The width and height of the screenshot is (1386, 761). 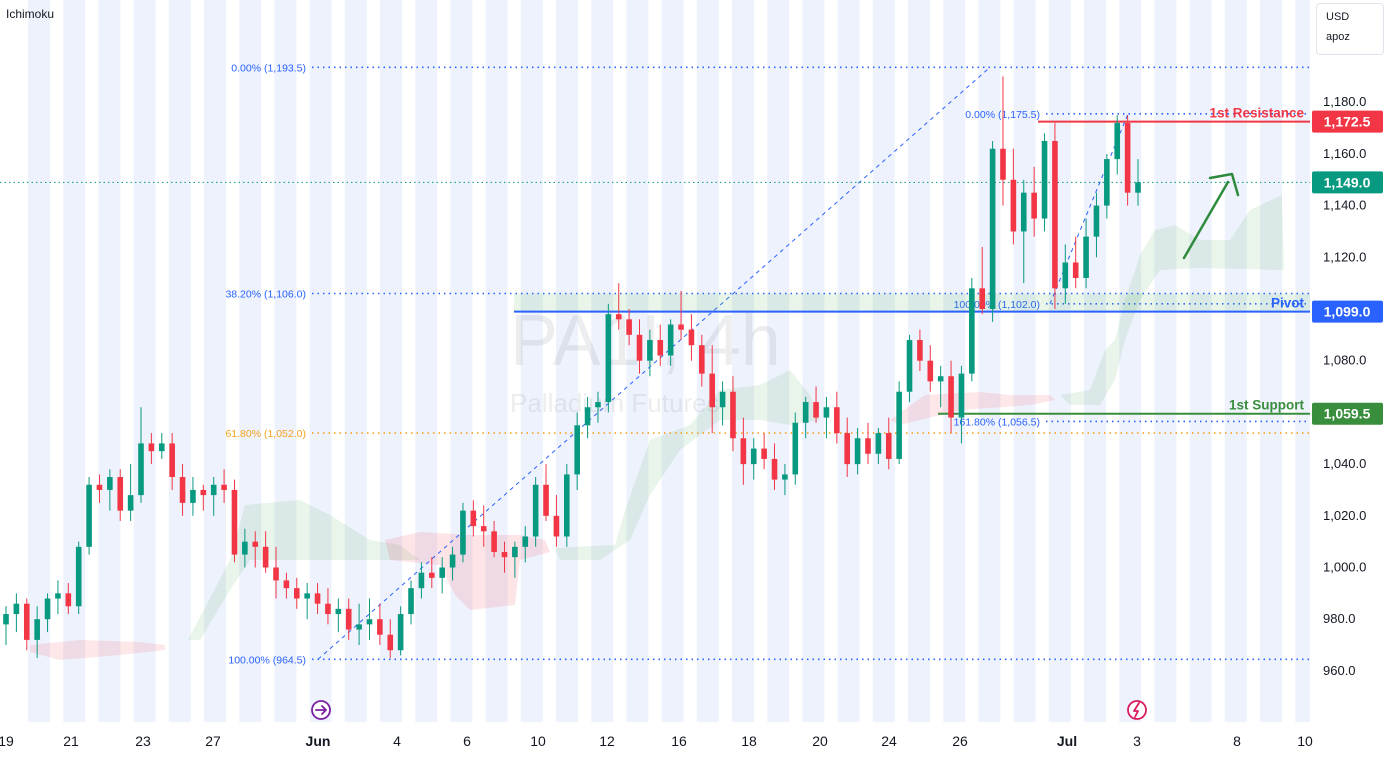 I want to click on watermark-symbol: PA1!, 4h, so click(x=645, y=341).